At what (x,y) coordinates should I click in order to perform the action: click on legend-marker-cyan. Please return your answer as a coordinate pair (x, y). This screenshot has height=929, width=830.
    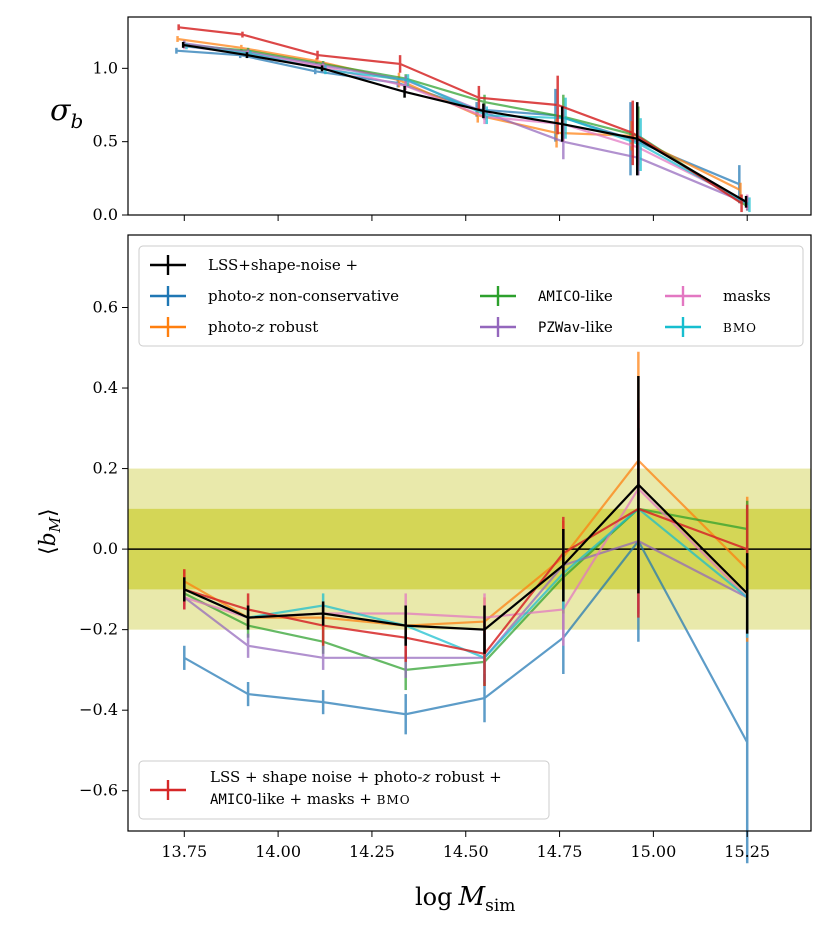
    Looking at the image, I should click on (683, 327).